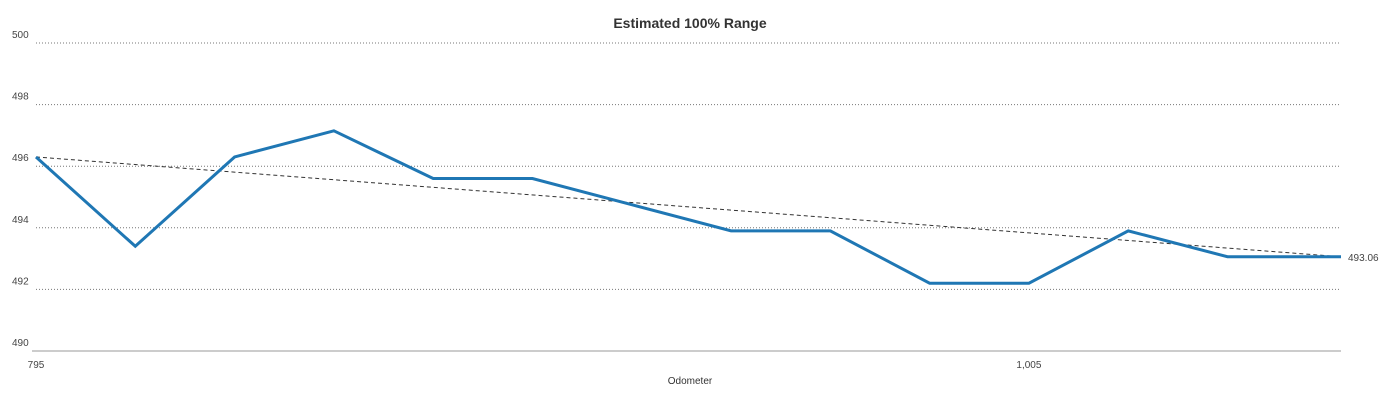 The width and height of the screenshot is (1393, 405). I want to click on y-tick-label: 492, so click(20, 281).